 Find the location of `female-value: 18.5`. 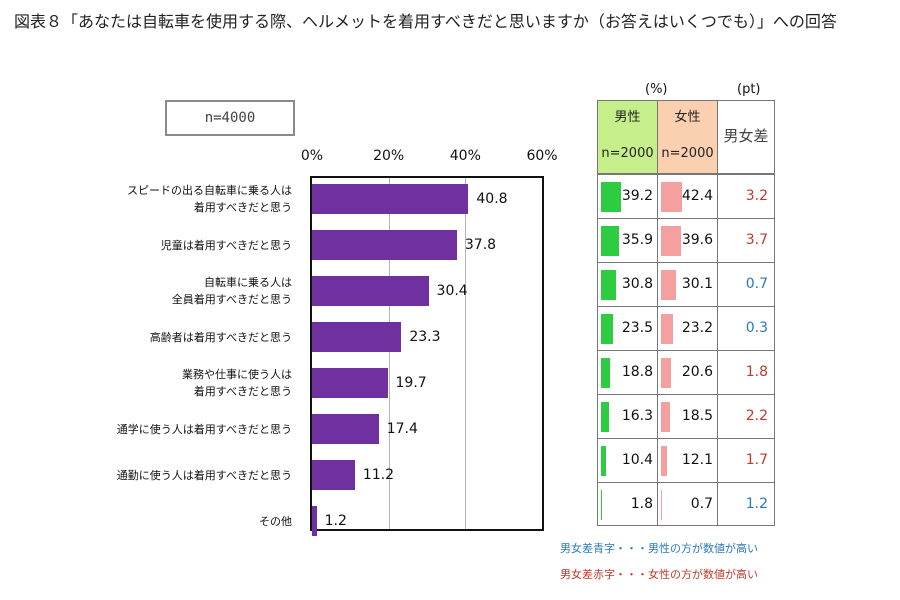

female-value: 18.5 is located at coordinates (697, 416).